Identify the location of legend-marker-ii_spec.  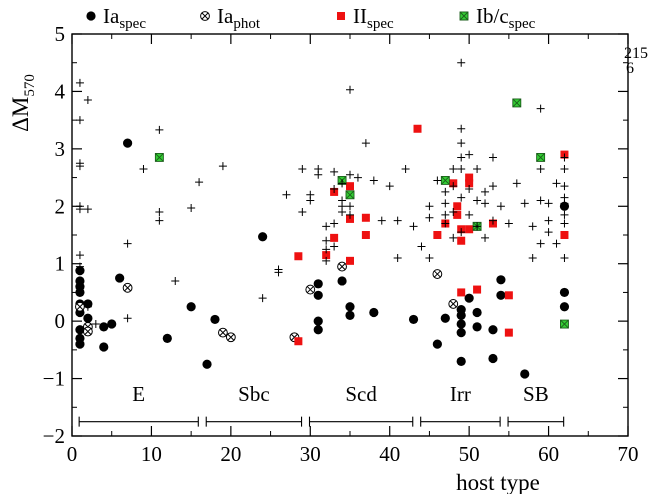
(341, 16).